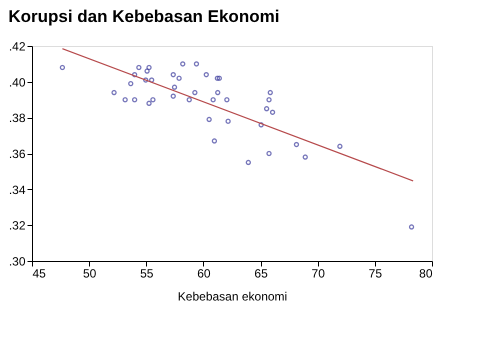 This screenshot has width=477, height=349. I want to click on y-tick-label: .30, so click(17, 261).